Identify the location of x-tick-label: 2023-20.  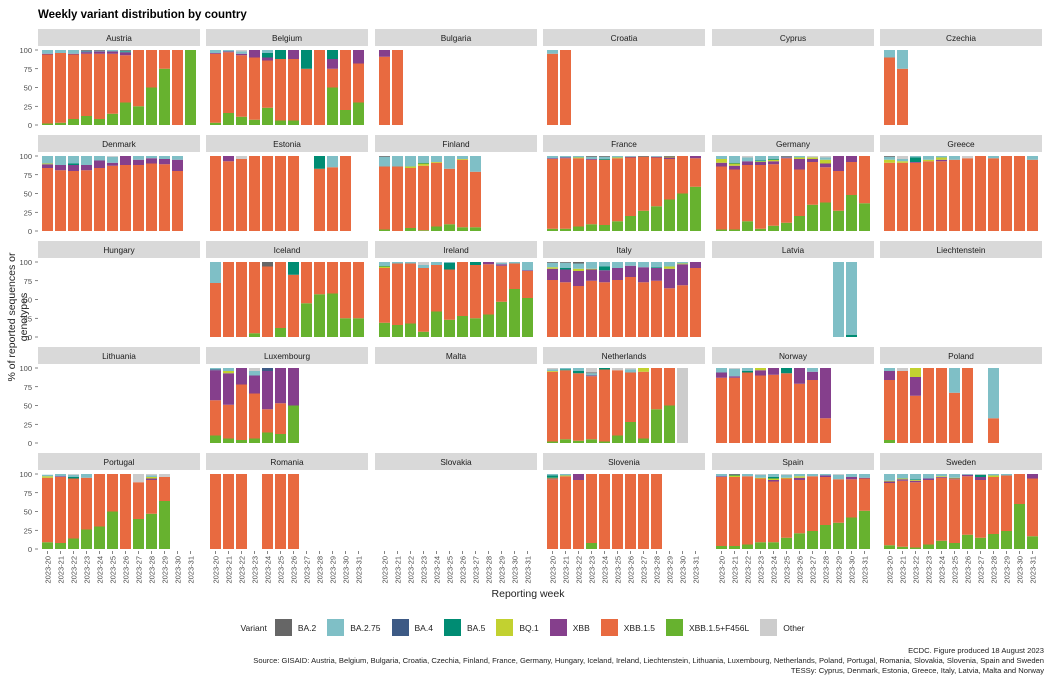
(48, 570).